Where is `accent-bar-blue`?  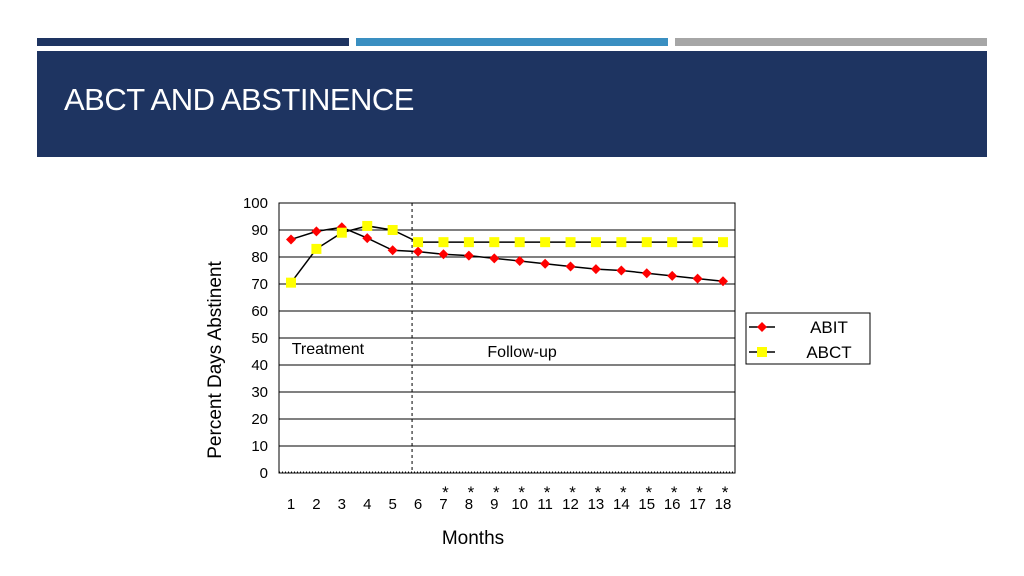
accent-bar-blue is located at coordinates (512, 42).